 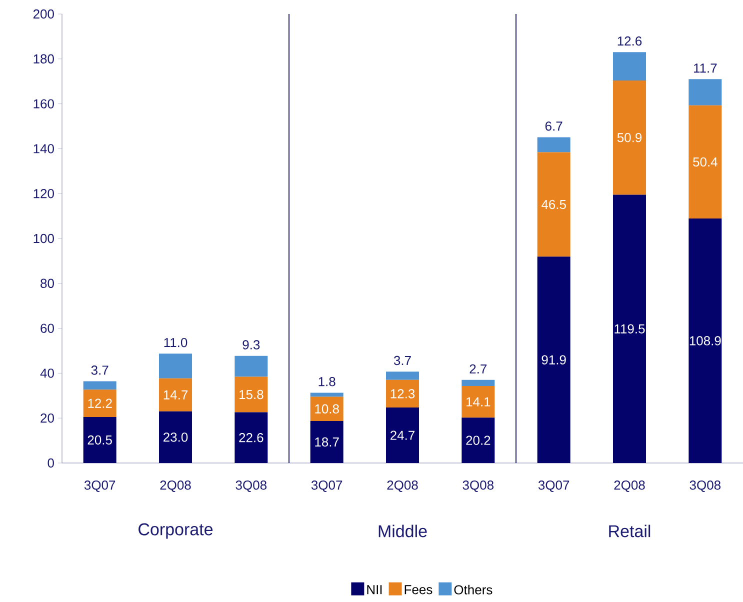 I want to click on data-label: 20.5, so click(x=100, y=440).